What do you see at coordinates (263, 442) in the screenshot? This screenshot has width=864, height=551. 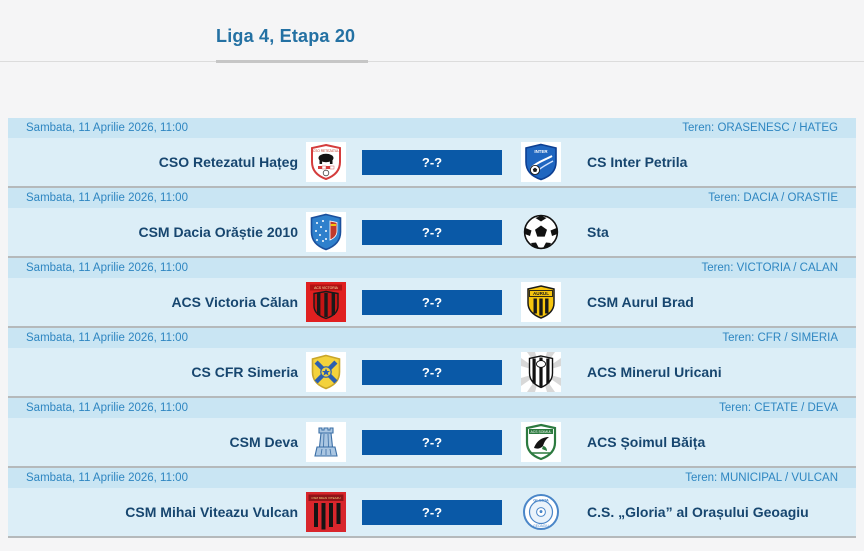 I see `home-team-name: CSM Deva` at bounding box center [263, 442].